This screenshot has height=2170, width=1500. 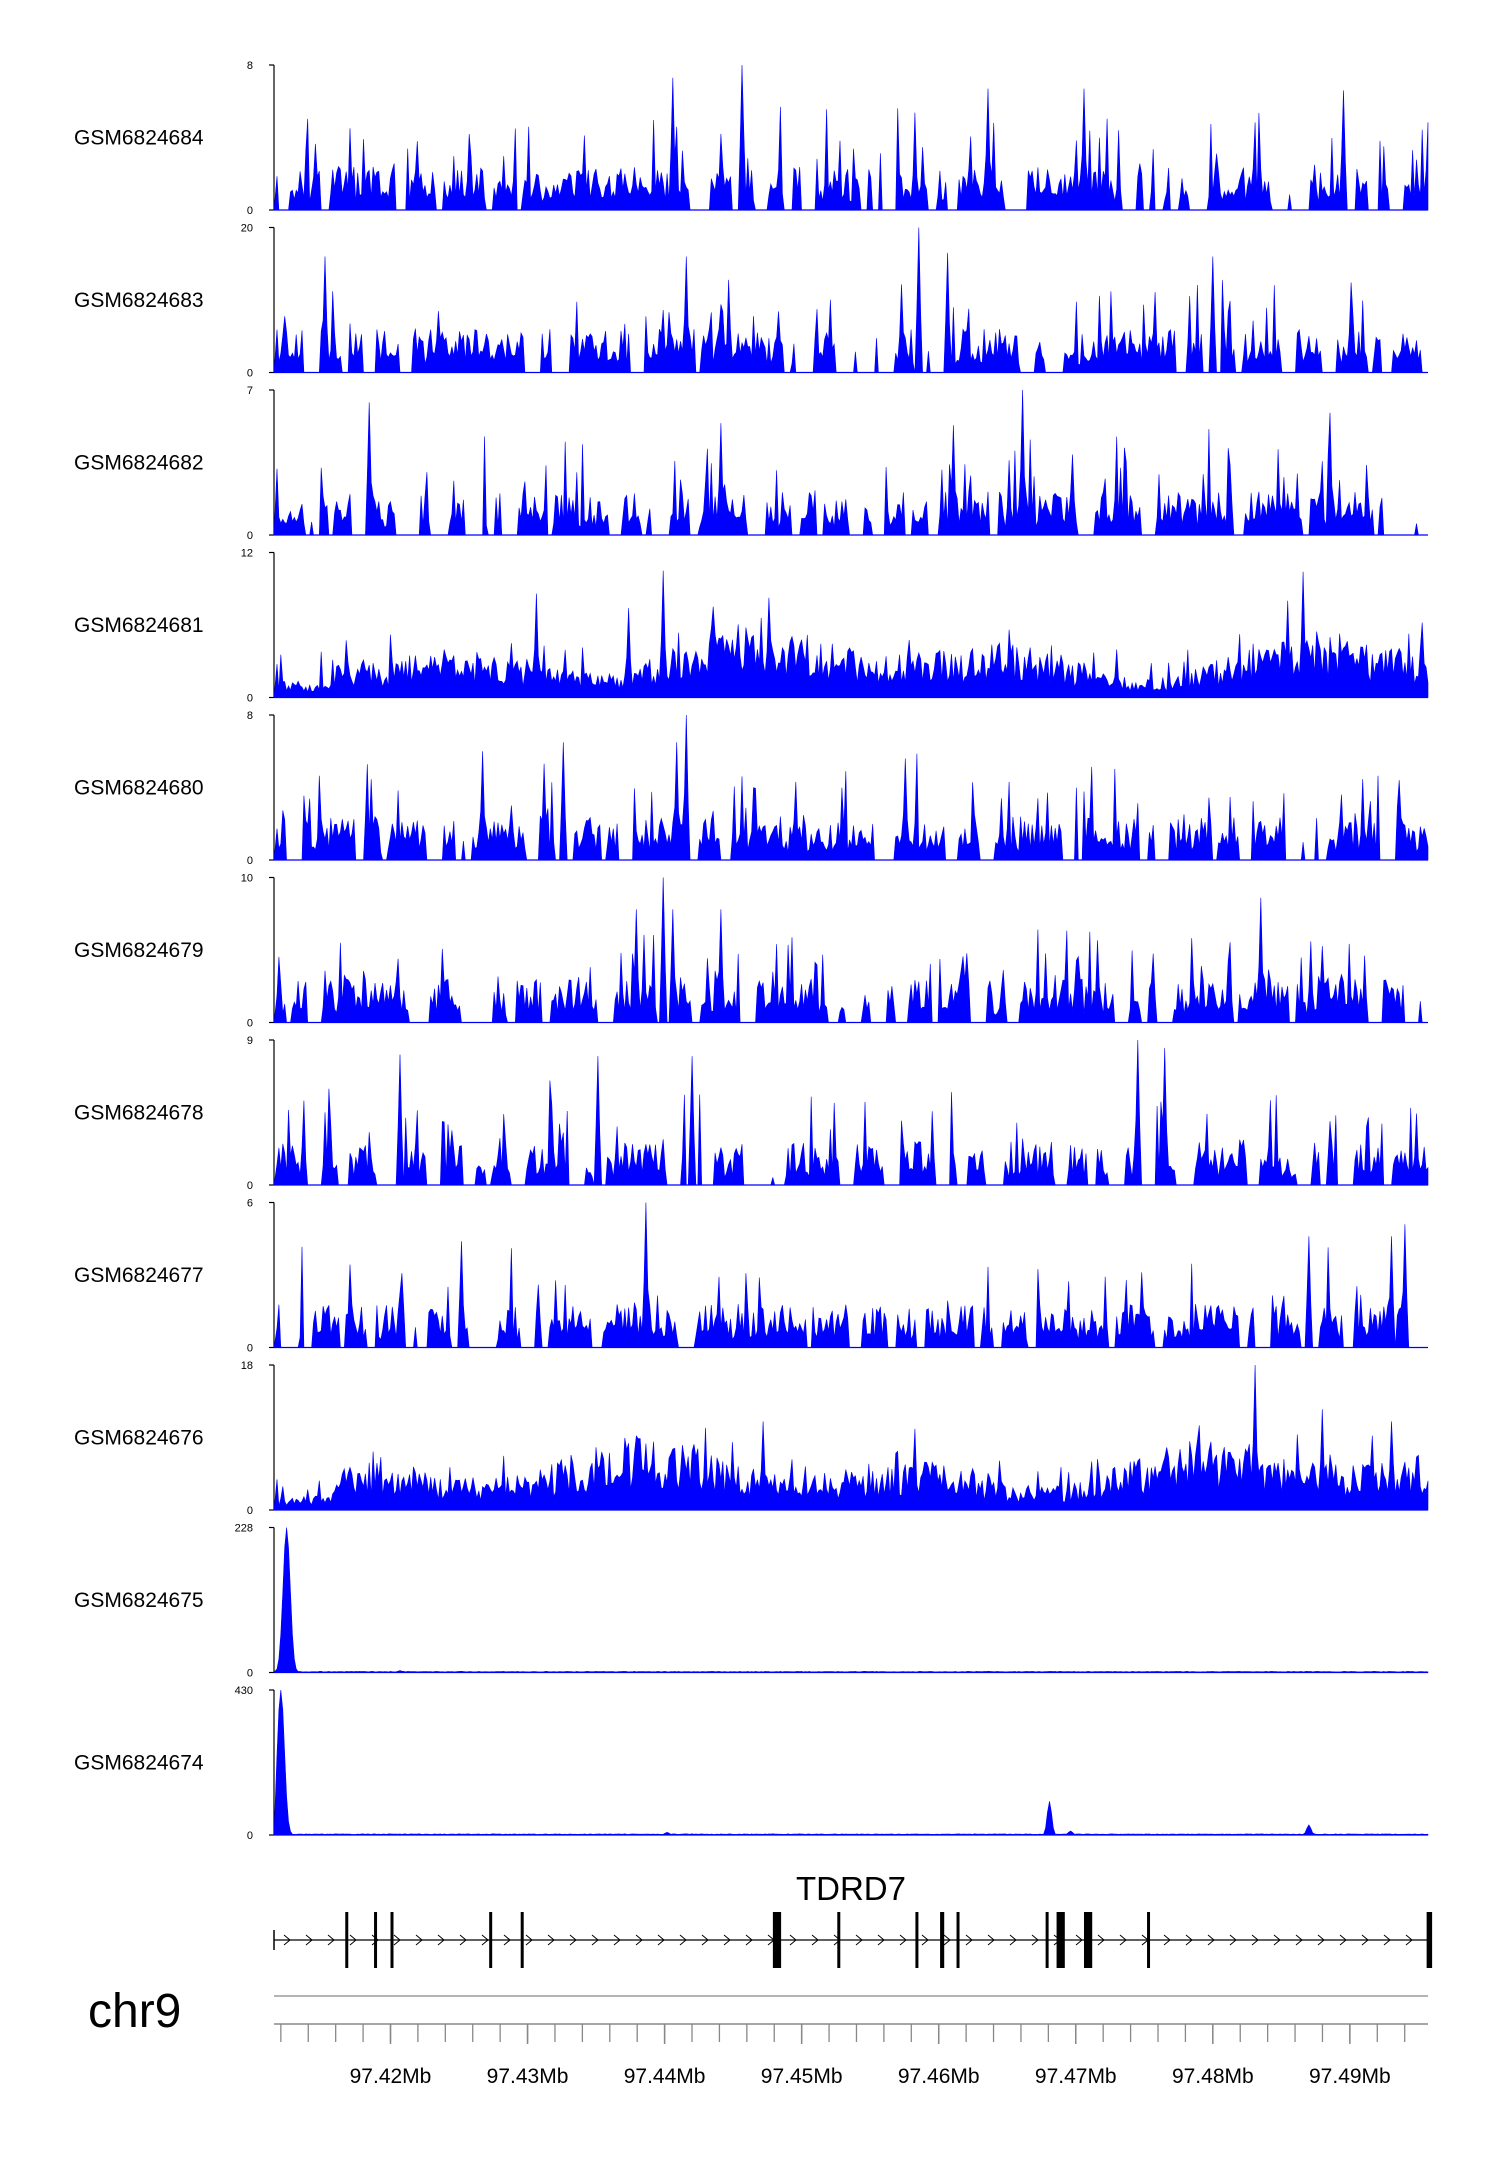 What do you see at coordinates (528, 2076) in the screenshot?
I see `x-tick-label: 97.43Mb` at bounding box center [528, 2076].